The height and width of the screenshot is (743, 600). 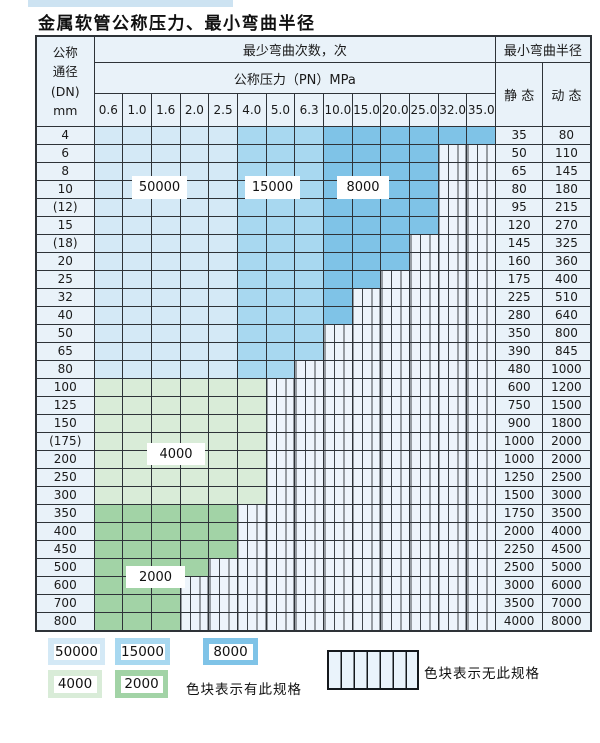 What do you see at coordinates (519, 477) in the screenshot?
I see `static-radius-cell: 1250` at bounding box center [519, 477].